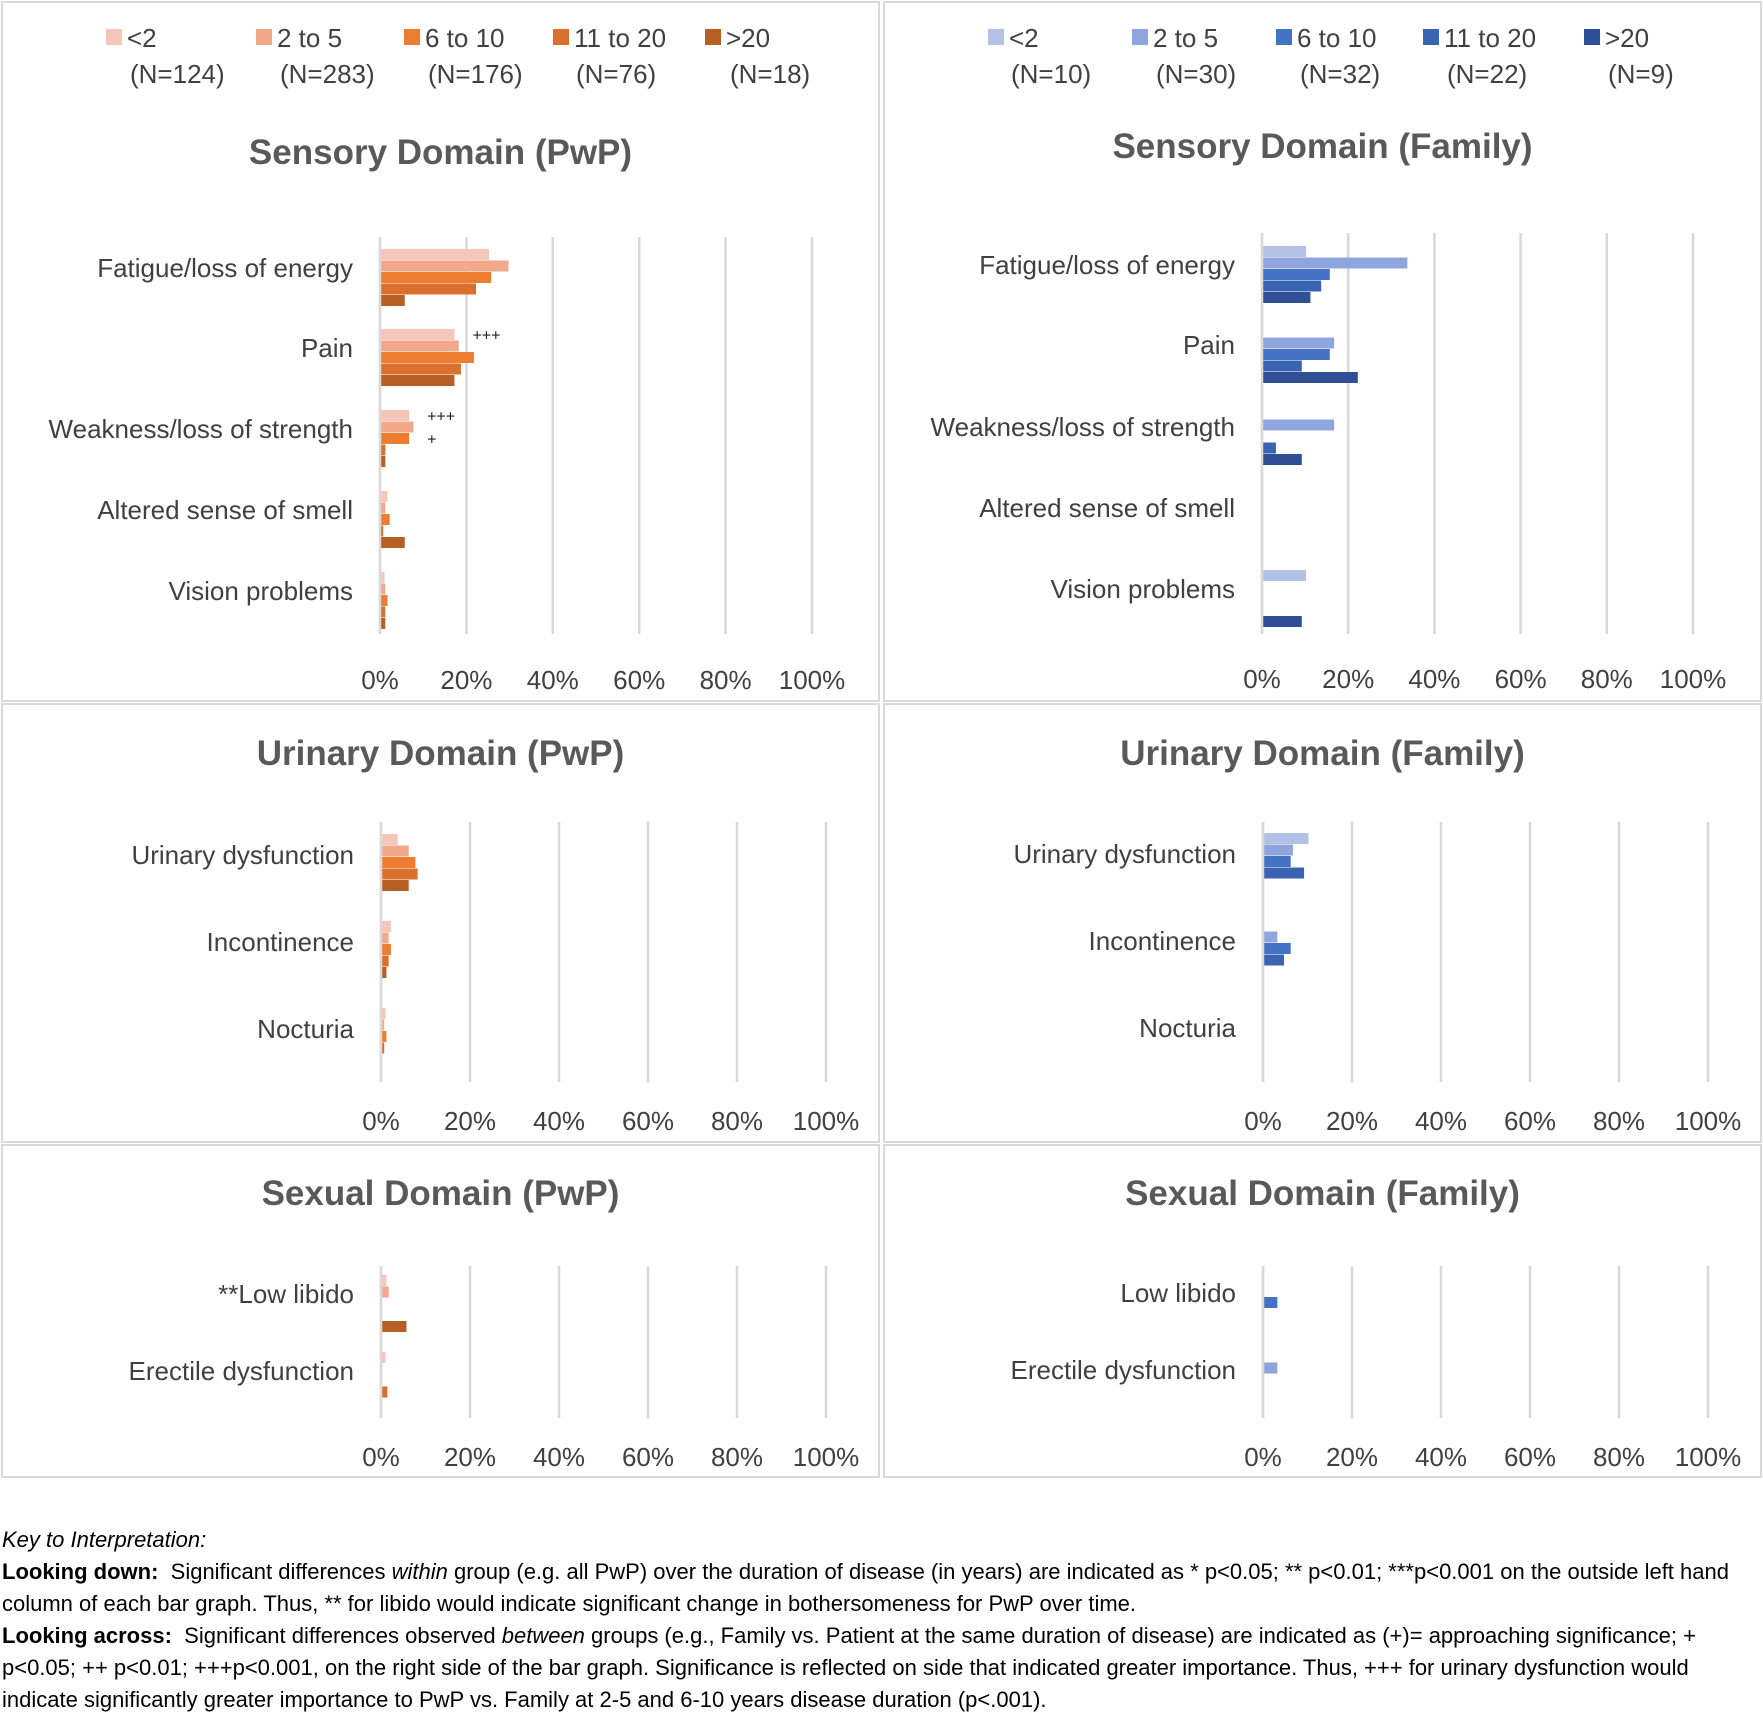 The width and height of the screenshot is (1763, 1718). I want to click on chart-title: Urinary Domain (PwP), so click(441, 753).